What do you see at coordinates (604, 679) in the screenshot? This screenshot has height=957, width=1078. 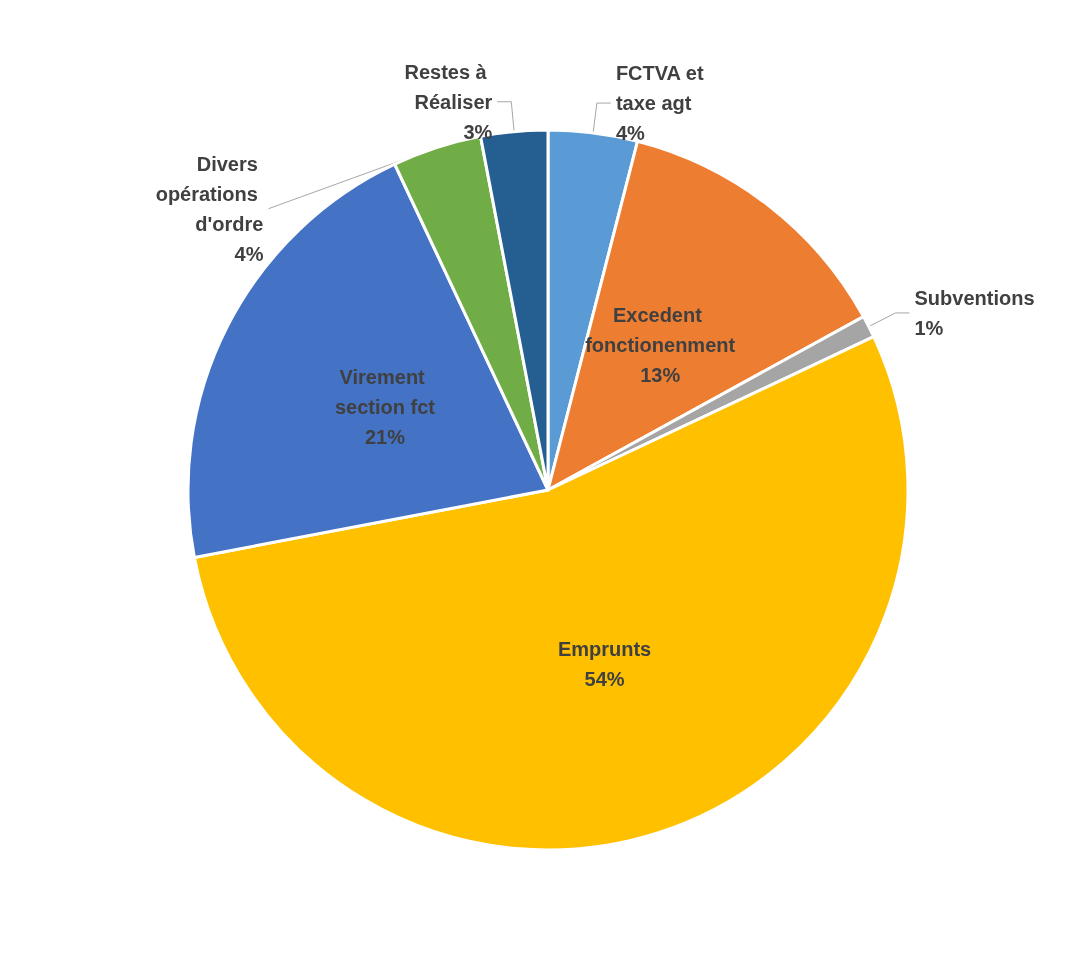 I see `data-label: 54%` at bounding box center [604, 679].